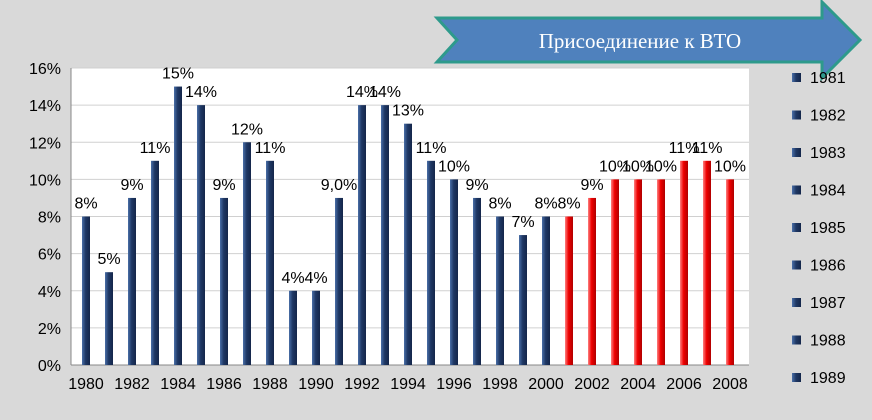 The image size is (872, 420). I want to click on legend-label: 1988, so click(828, 341).